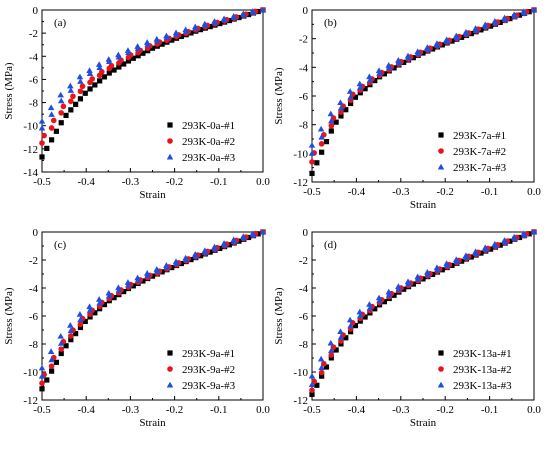 The image size is (550, 452). I want to click on y-tick-label: -2, so click(33, 261).